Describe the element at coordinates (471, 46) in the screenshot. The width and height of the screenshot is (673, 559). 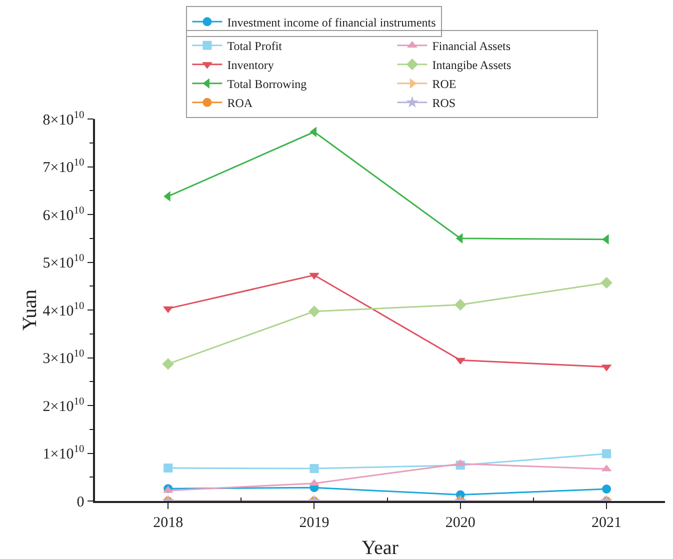
I see `legend-label: Financial Assets` at that location.